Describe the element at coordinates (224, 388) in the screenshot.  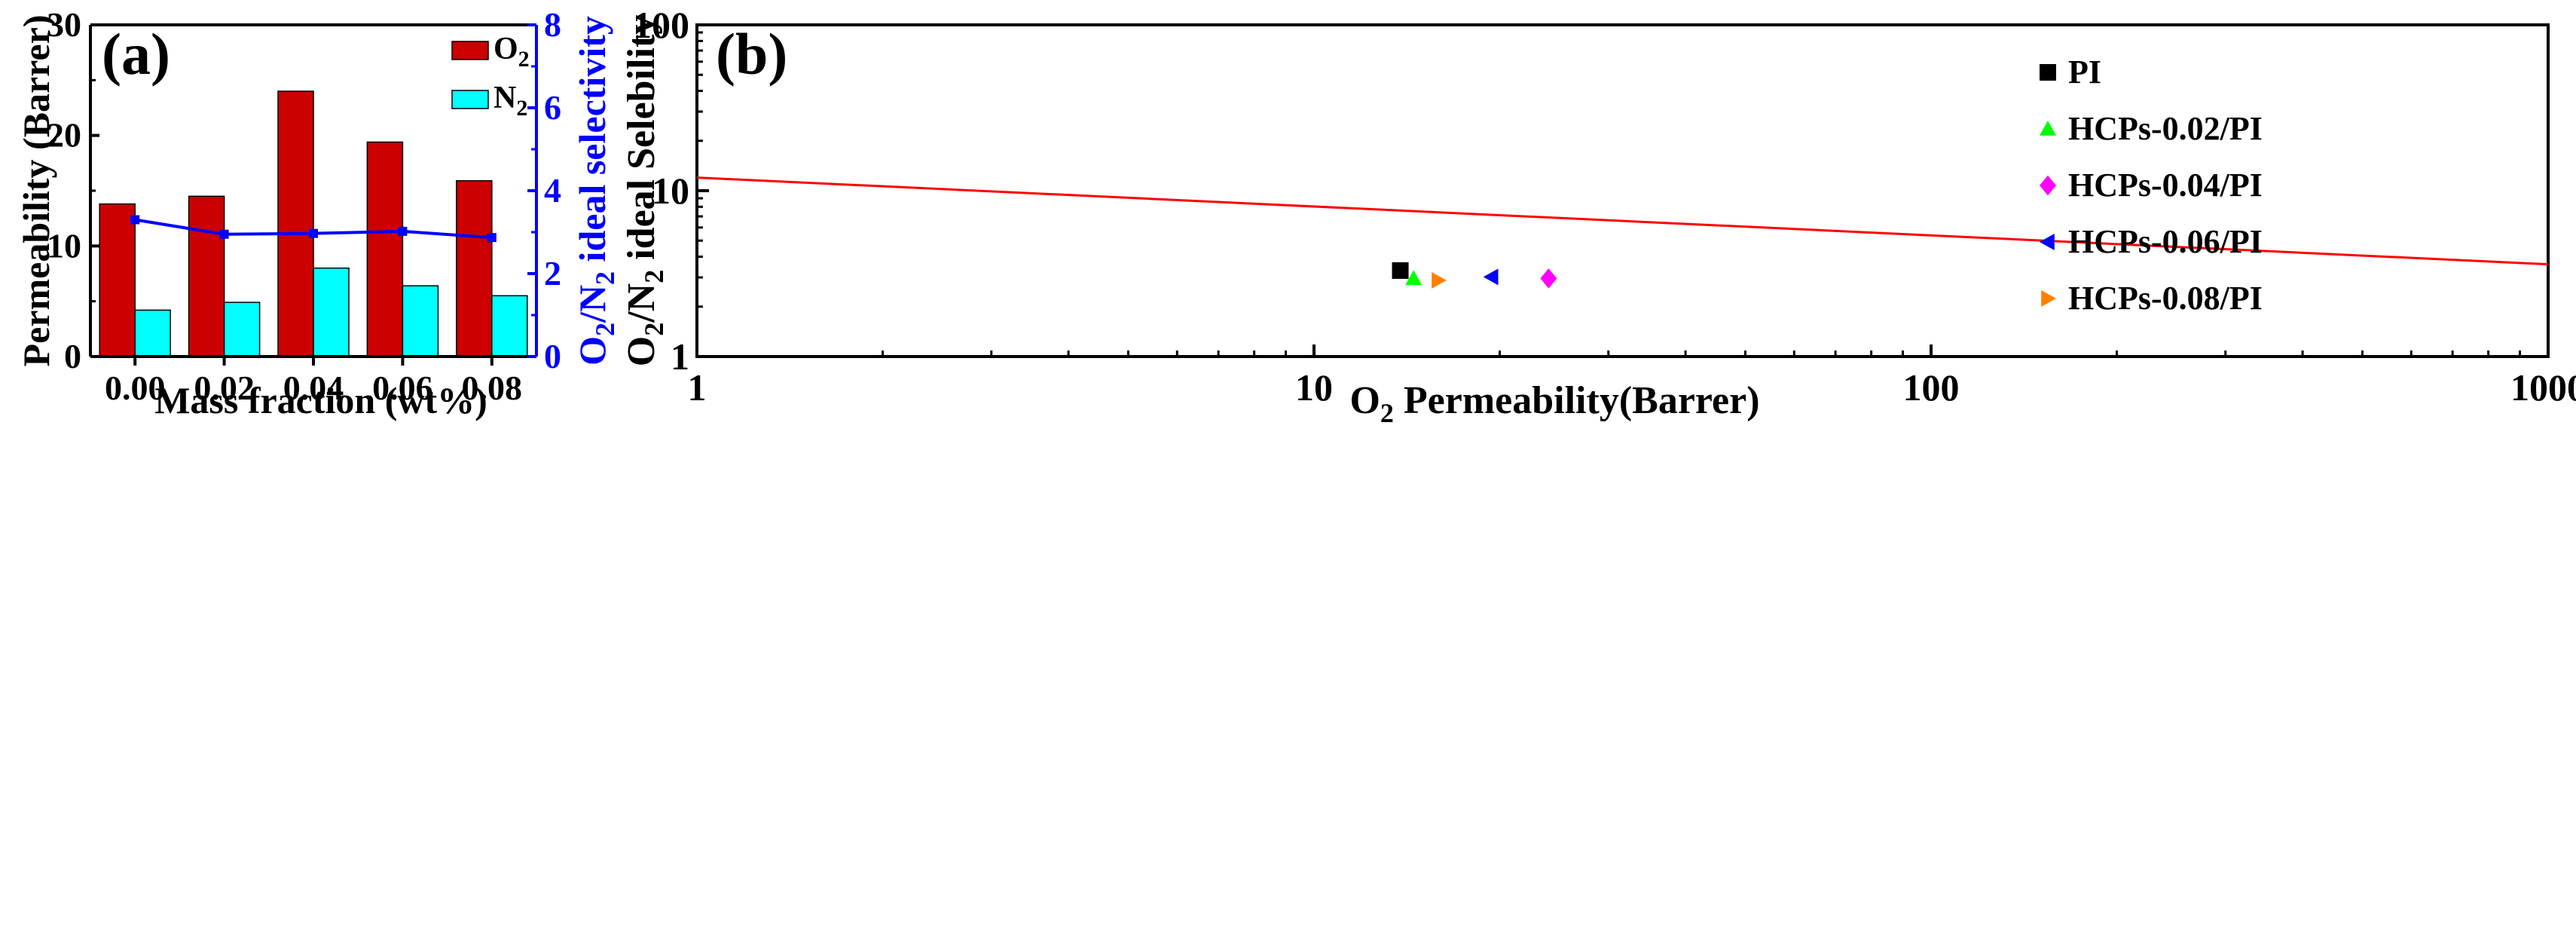
I see `x-tick-label: 0.02` at that location.